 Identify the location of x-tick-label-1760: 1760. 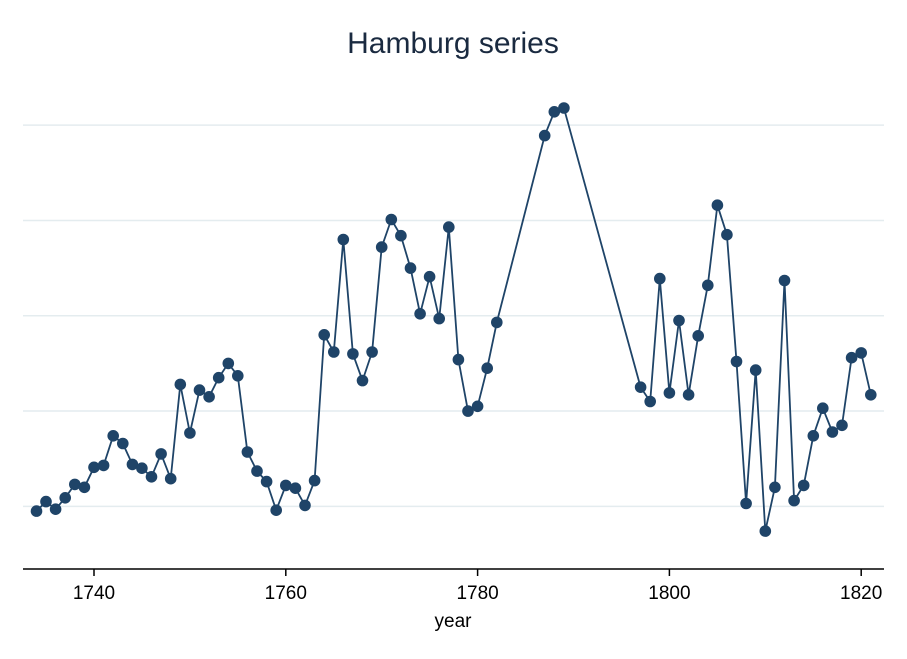
(286, 593).